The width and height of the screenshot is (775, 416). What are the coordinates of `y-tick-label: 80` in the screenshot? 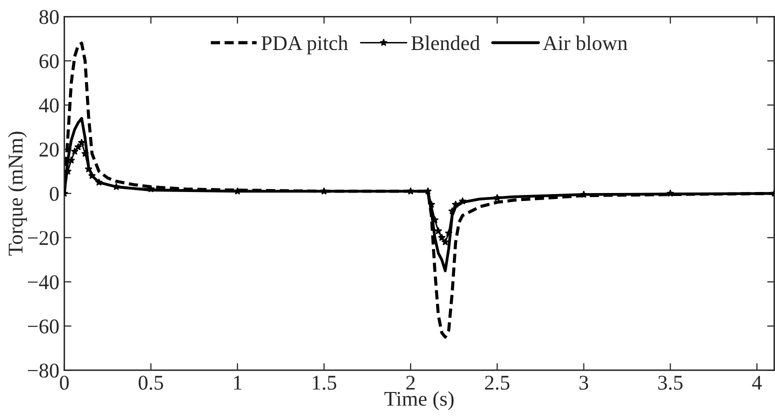 It's located at (49, 17).